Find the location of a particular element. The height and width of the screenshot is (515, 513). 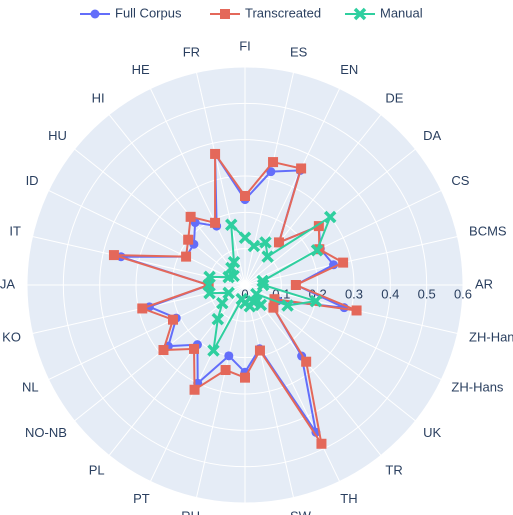

category-label: SW is located at coordinates (301, 511).